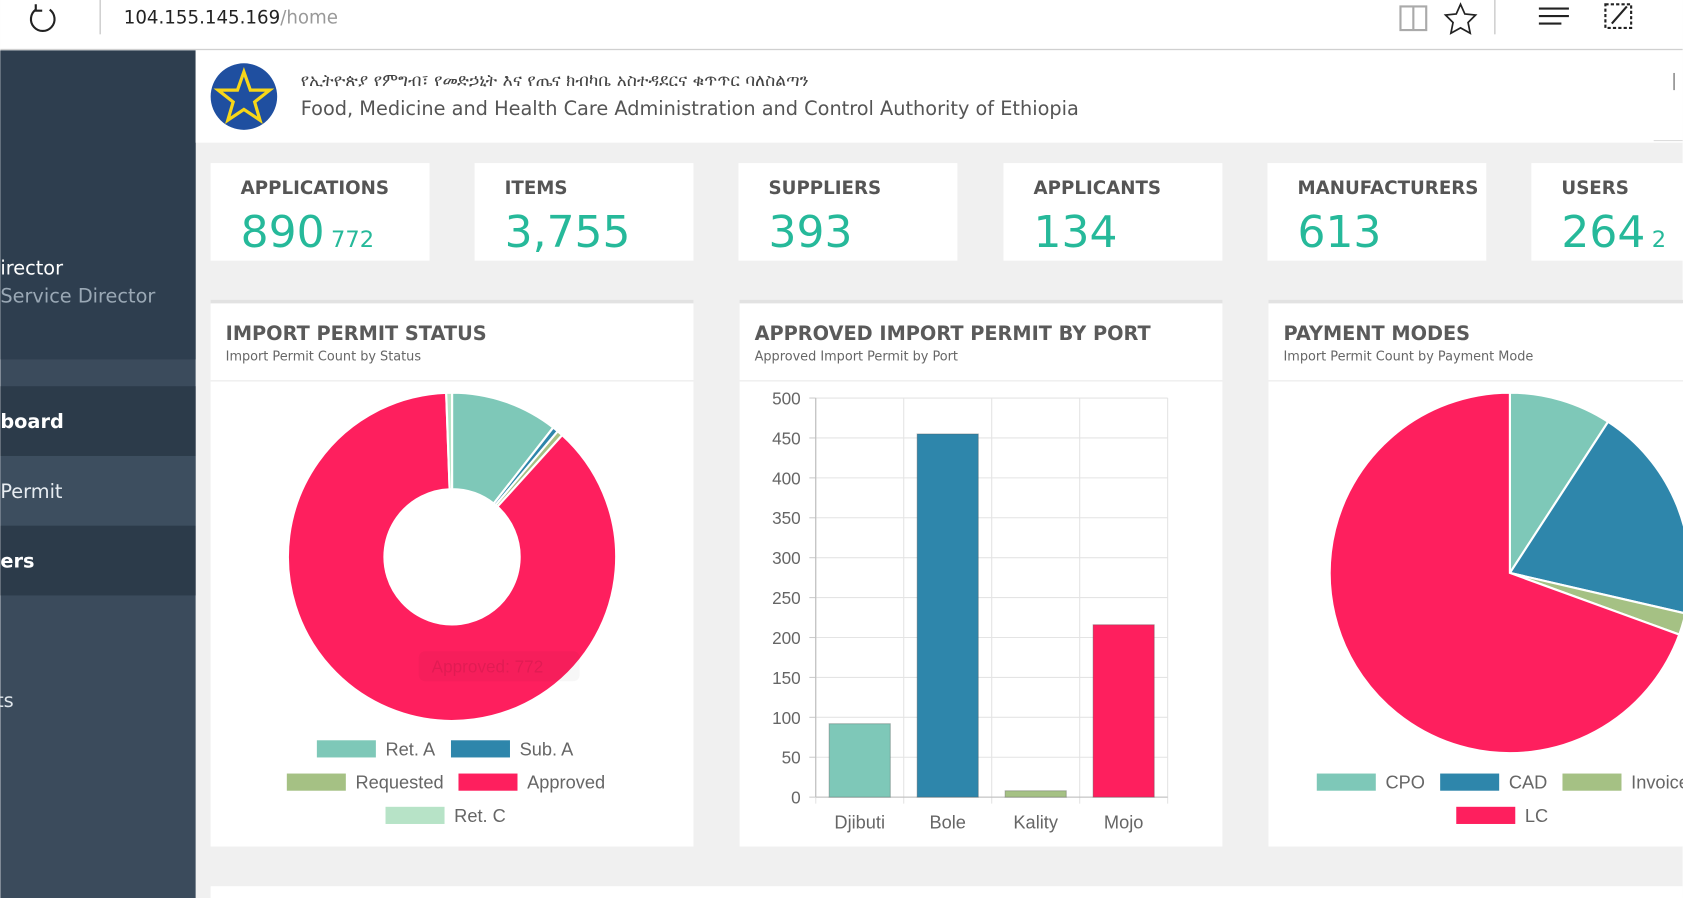 The image size is (1683, 898). I want to click on menu-item: ers, so click(17, 561).